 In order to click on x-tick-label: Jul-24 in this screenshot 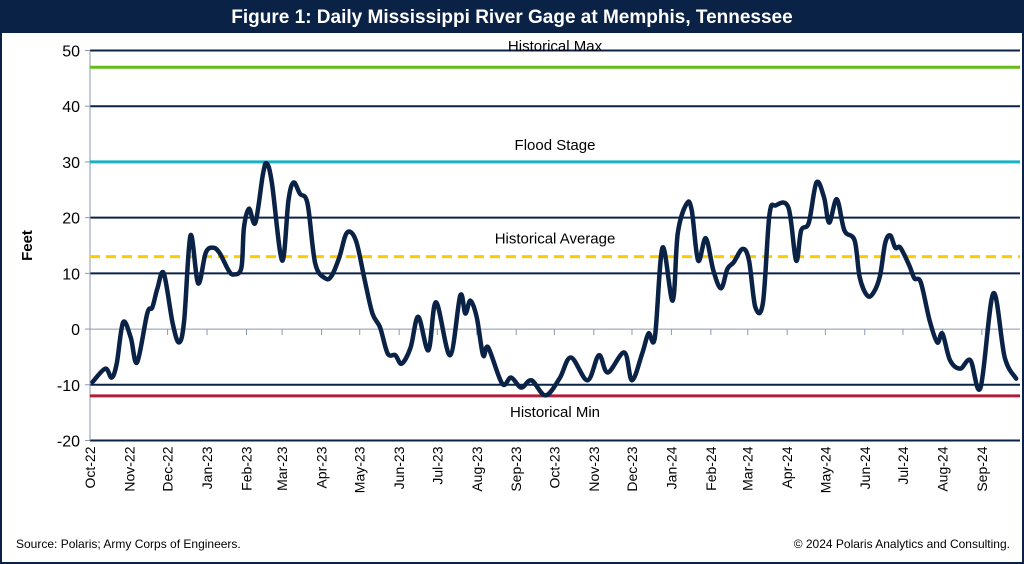, I will do `click(903, 465)`.